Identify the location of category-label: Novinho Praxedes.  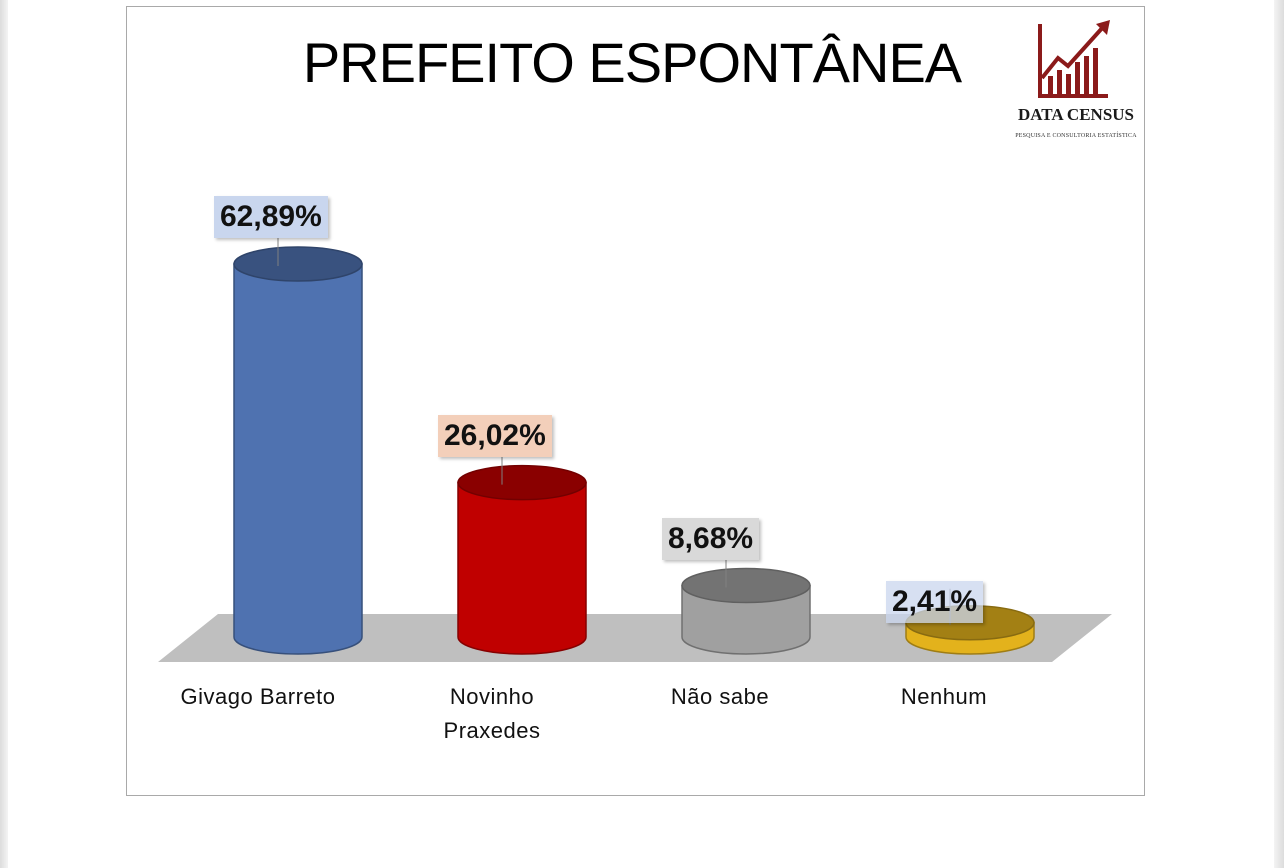
(492, 713).